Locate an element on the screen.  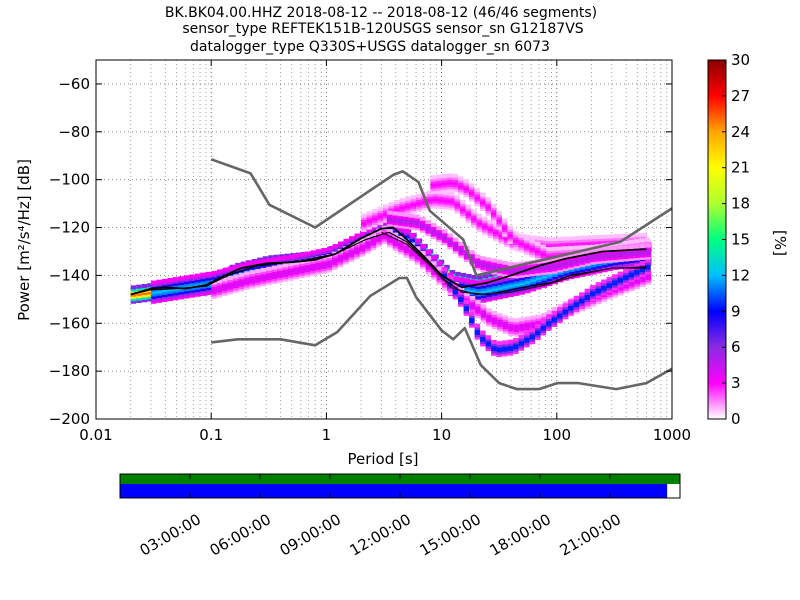
x-tick-label: 0.01 is located at coordinates (95, 435).